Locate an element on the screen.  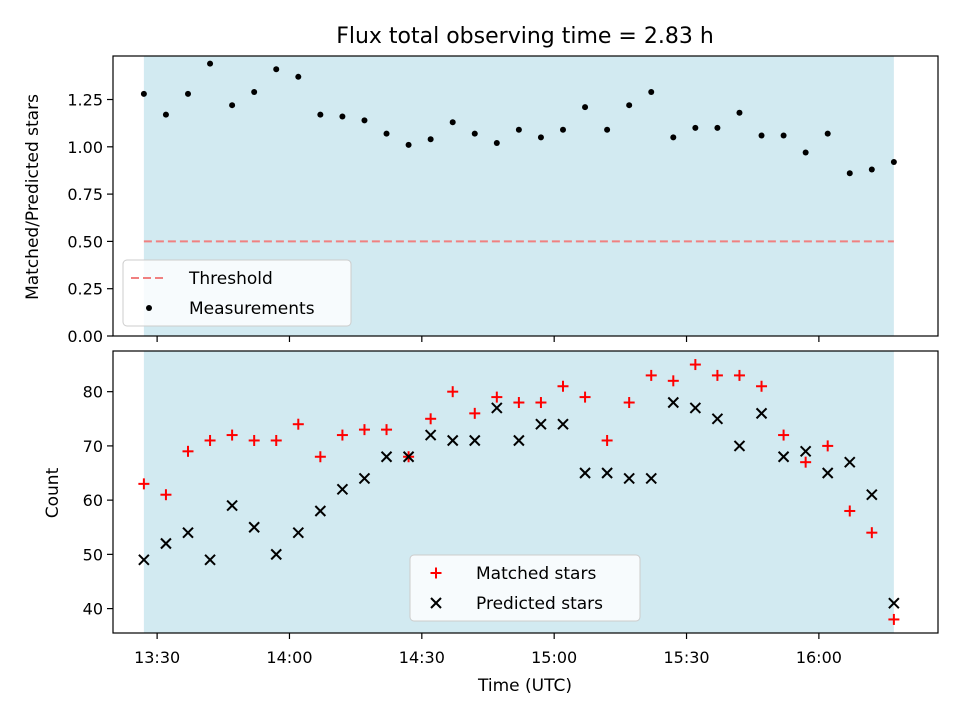
top-y-tick-label: 0.00 is located at coordinates (85, 336).